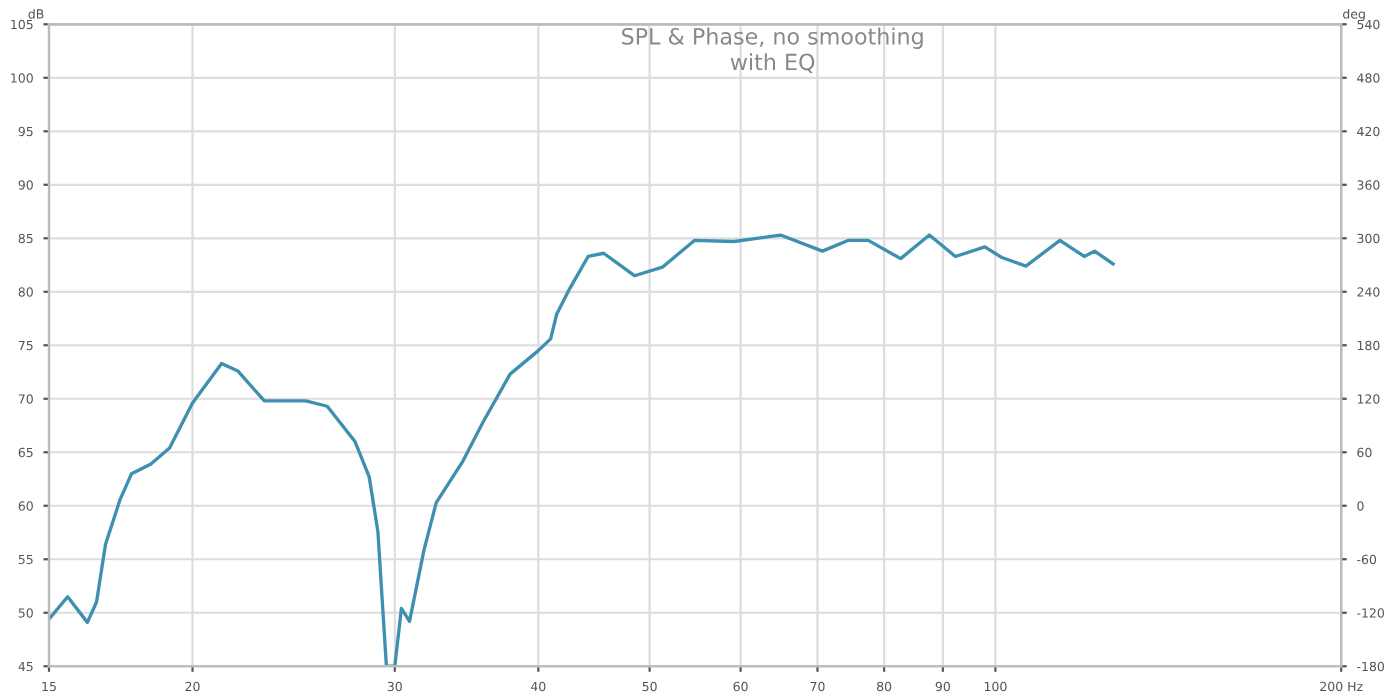 The image size is (1400, 694). Describe the element at coordinates (772, 63) in the screenshot. I see `text: with EQ` at that location.